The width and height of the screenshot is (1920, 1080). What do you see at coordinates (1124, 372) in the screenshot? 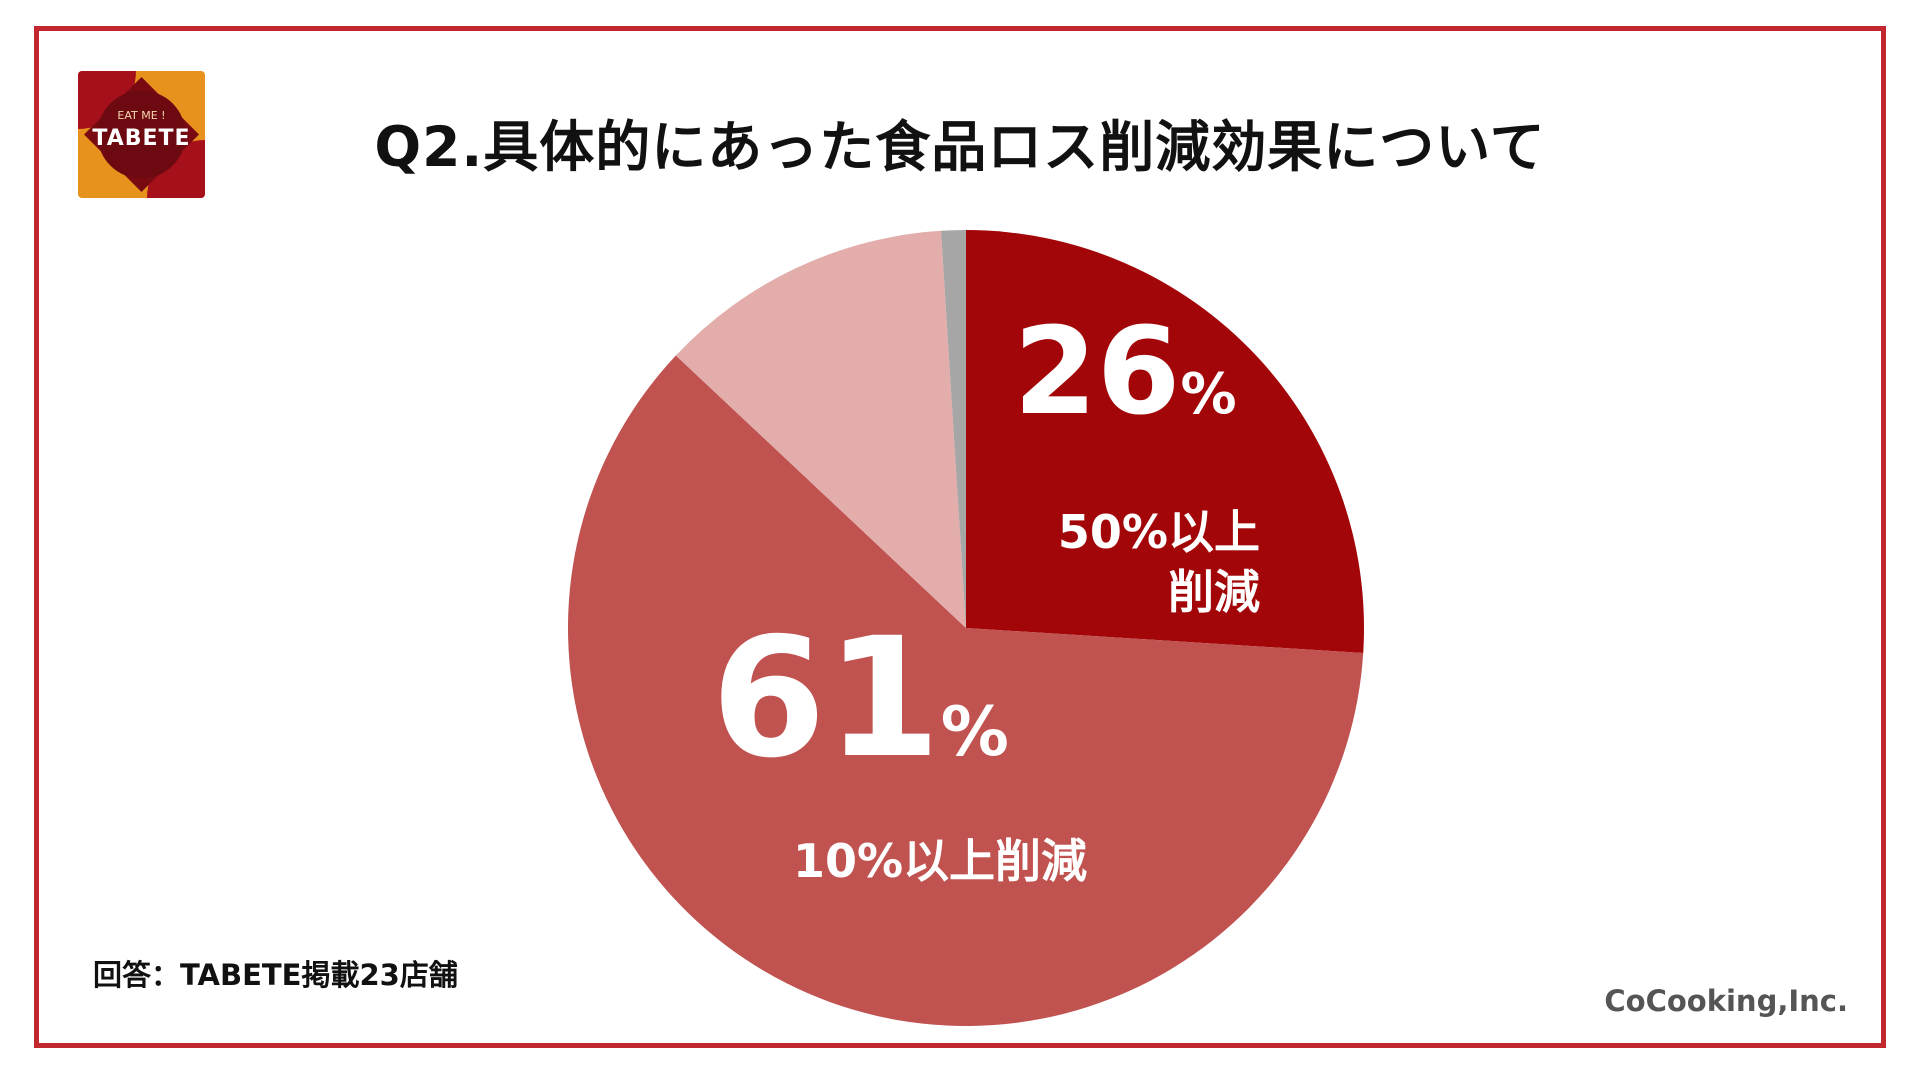
I see `slice-value-label-0: 26%` at bounding box center [1124, 372].